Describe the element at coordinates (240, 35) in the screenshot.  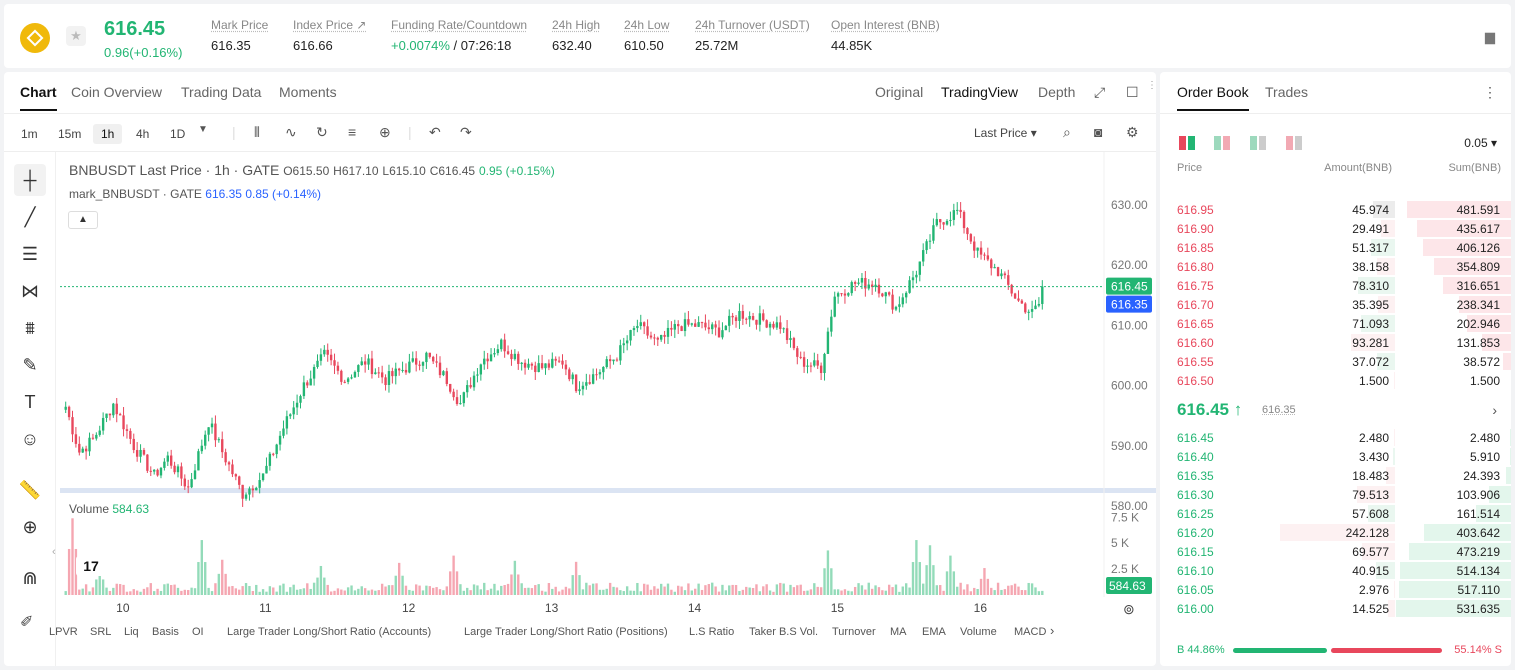
I see `stat-mark-price: Mark Price 616.35` at that location.